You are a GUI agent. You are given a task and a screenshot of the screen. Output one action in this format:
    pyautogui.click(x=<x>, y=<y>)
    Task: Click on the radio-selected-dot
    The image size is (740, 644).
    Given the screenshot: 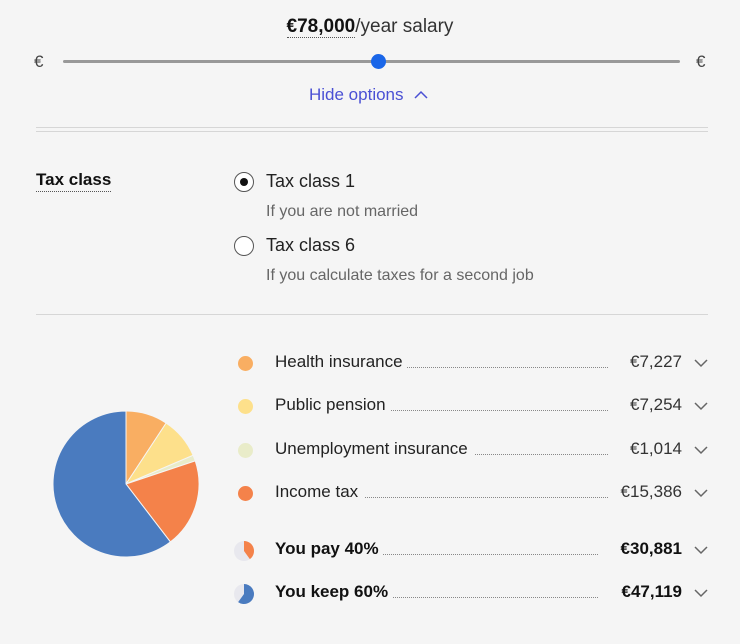 What is the action you would take?
    pyautogui.click(x=244, y=182)
    